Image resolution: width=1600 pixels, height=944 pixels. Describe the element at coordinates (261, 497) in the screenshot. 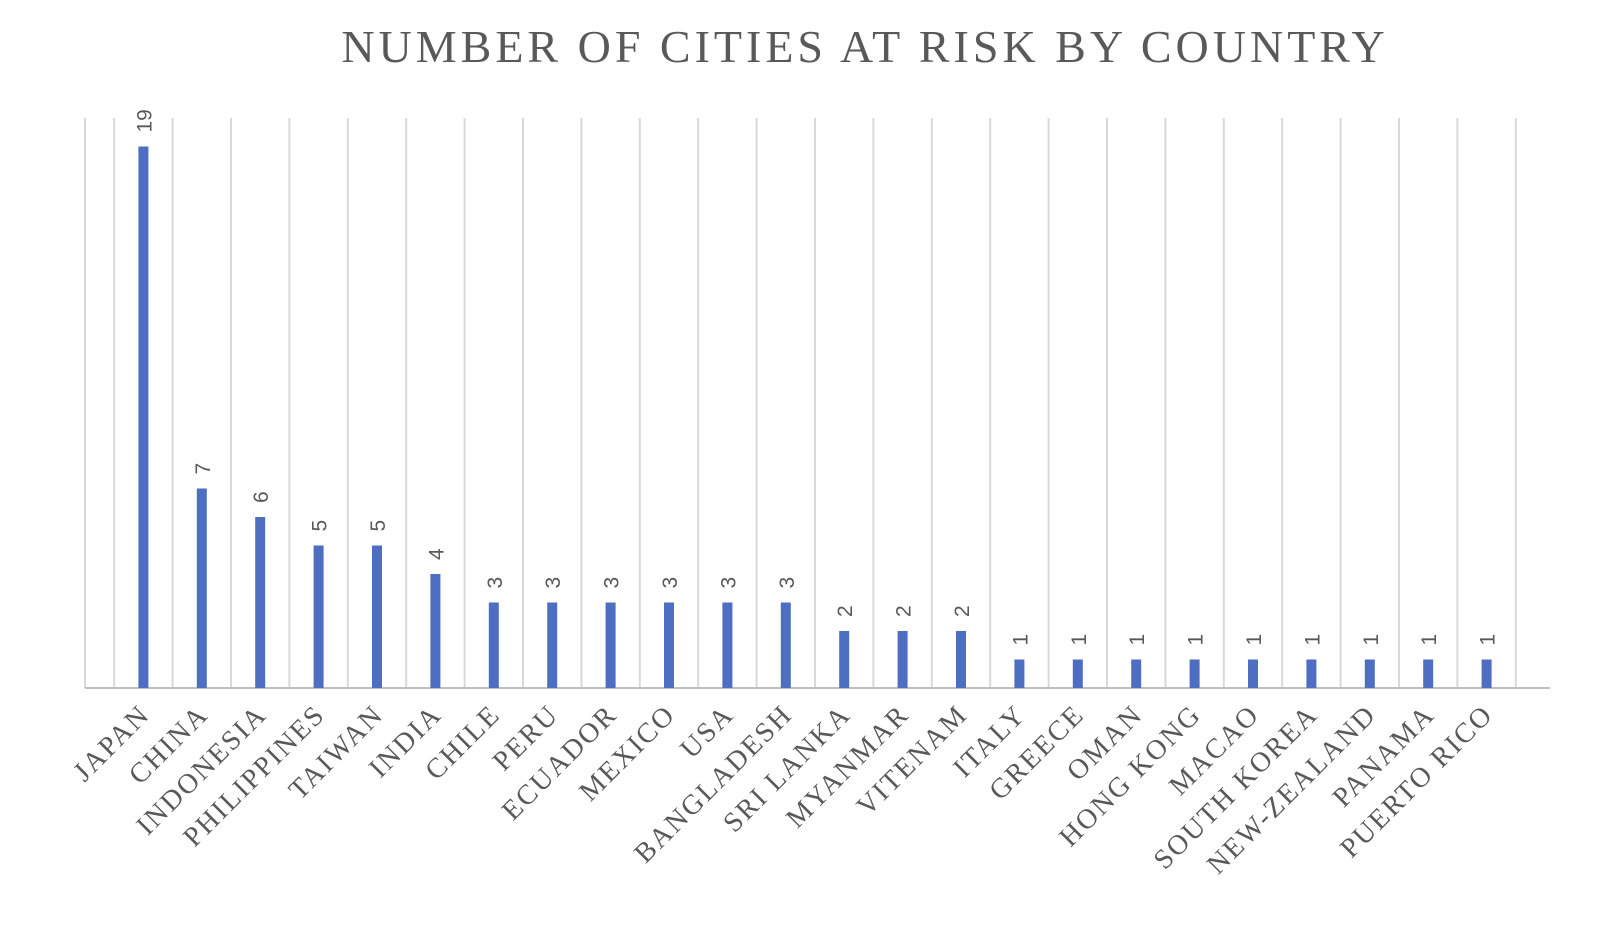

I see `data-label: 6` at that location.